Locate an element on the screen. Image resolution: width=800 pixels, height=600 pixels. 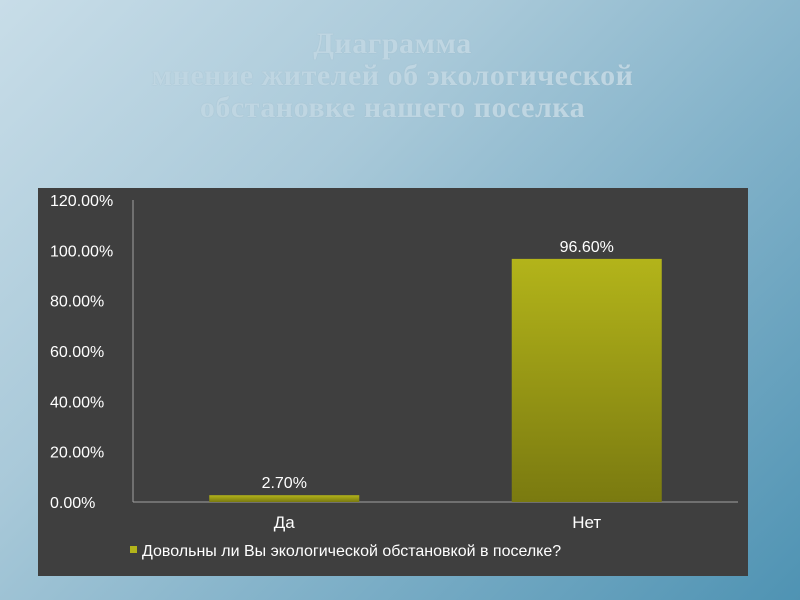
y-tick-label: 20.00% is located at coordinates (77, 453).